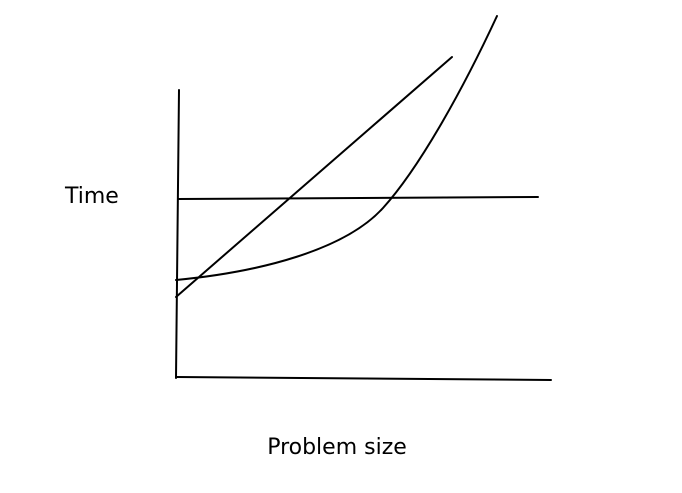 This screenshot has height=493, width=682. What do you see at coordinates (91, 196) in the screenshot?
I see `y-axis-label: Time` at bounding box center [91, 196].